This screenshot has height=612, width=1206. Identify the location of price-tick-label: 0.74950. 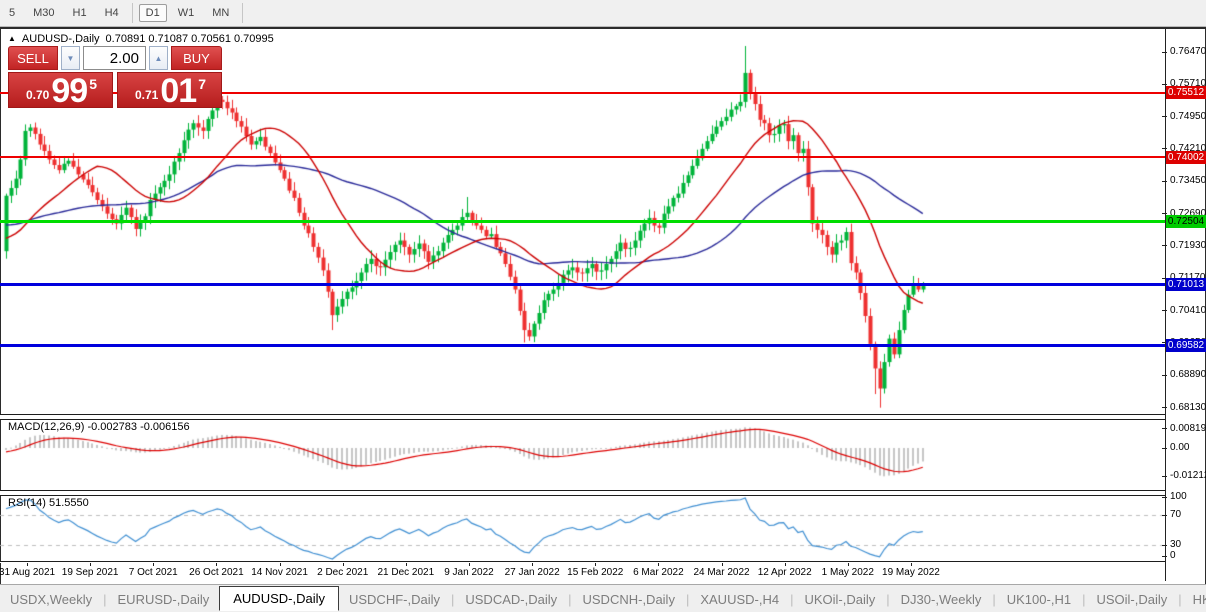
(1188, 116).